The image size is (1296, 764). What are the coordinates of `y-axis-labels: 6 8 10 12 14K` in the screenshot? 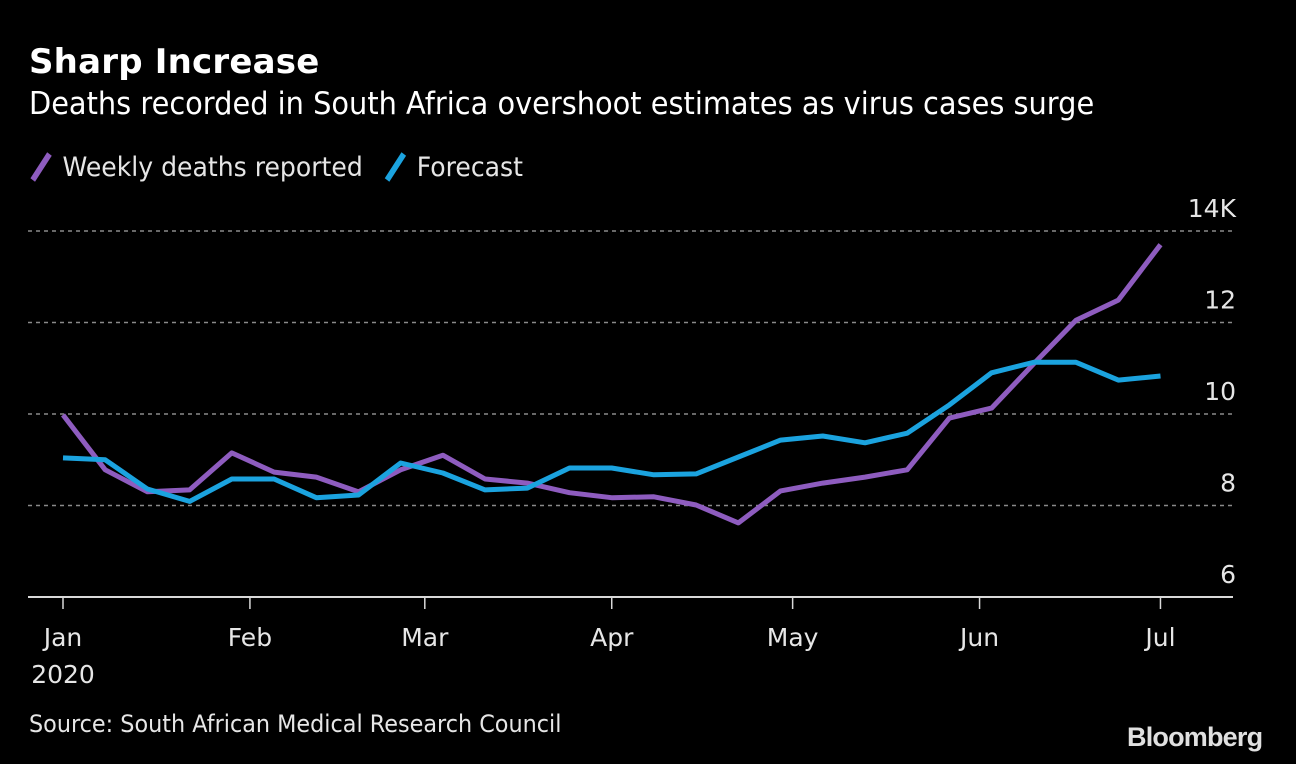 It's located at (1212, 391).